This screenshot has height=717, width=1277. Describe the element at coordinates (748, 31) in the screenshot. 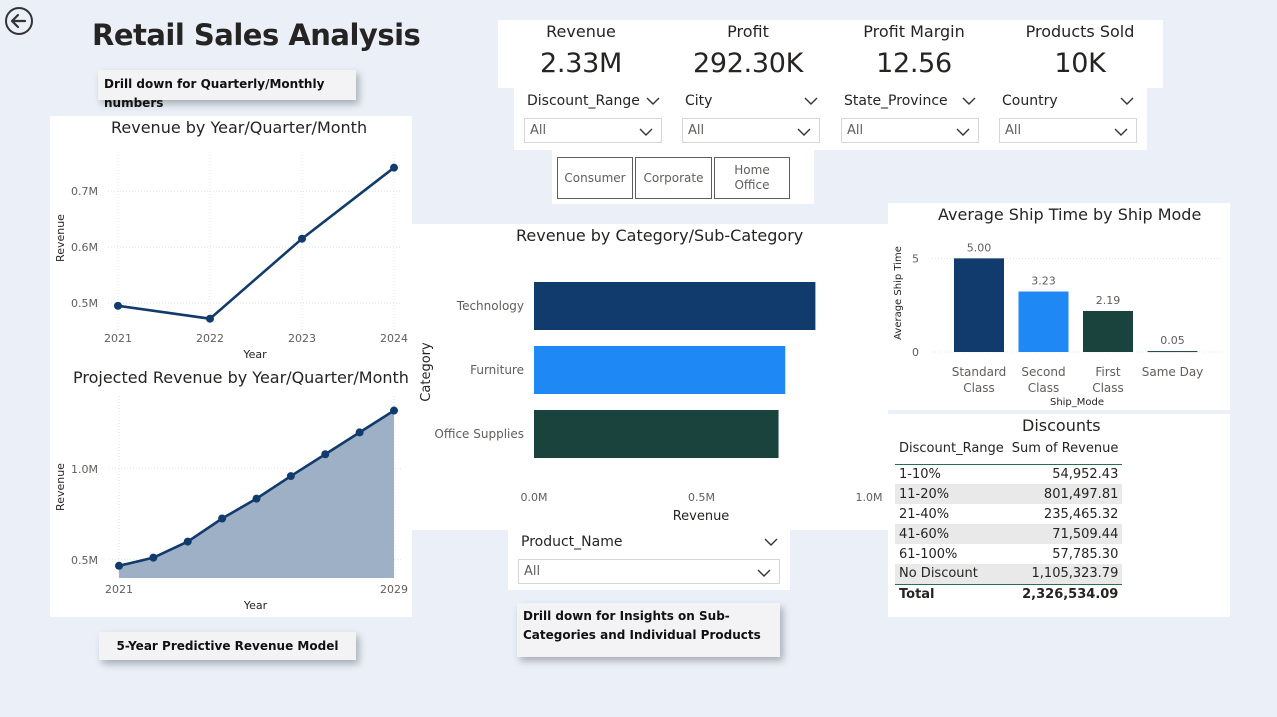

I see `kpi-profit-label: Profit` at that location.